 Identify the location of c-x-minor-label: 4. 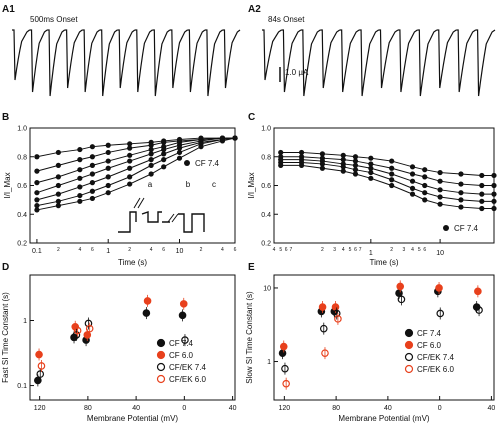
(274, 250).